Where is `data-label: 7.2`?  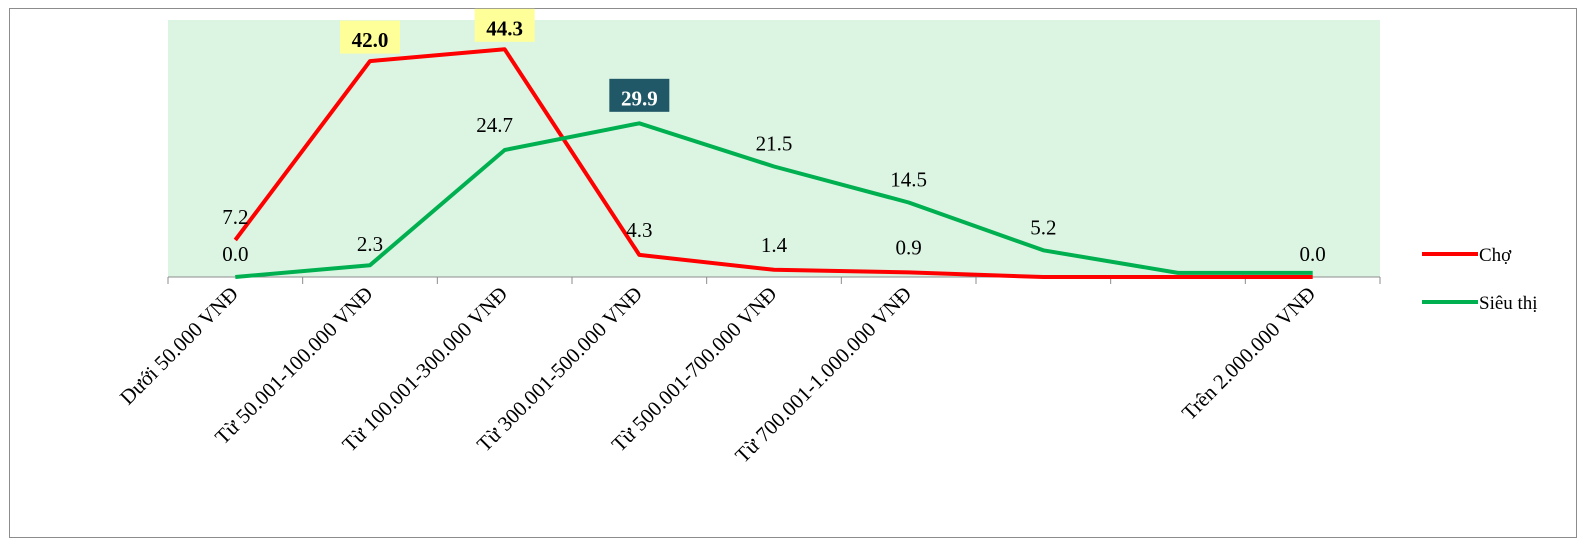
data-label: 7.2 is located at coordinates (235, 217).